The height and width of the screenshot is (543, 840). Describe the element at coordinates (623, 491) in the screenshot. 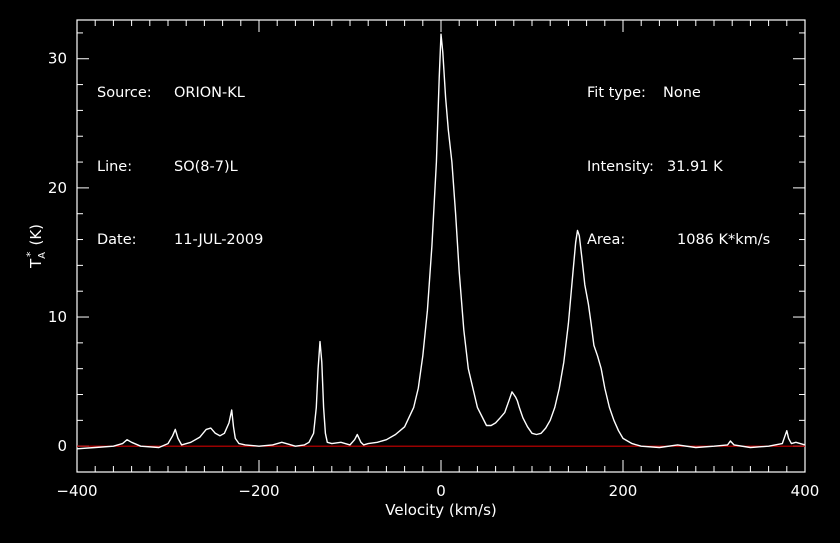

I see `x-tick-label: 200` at that location.